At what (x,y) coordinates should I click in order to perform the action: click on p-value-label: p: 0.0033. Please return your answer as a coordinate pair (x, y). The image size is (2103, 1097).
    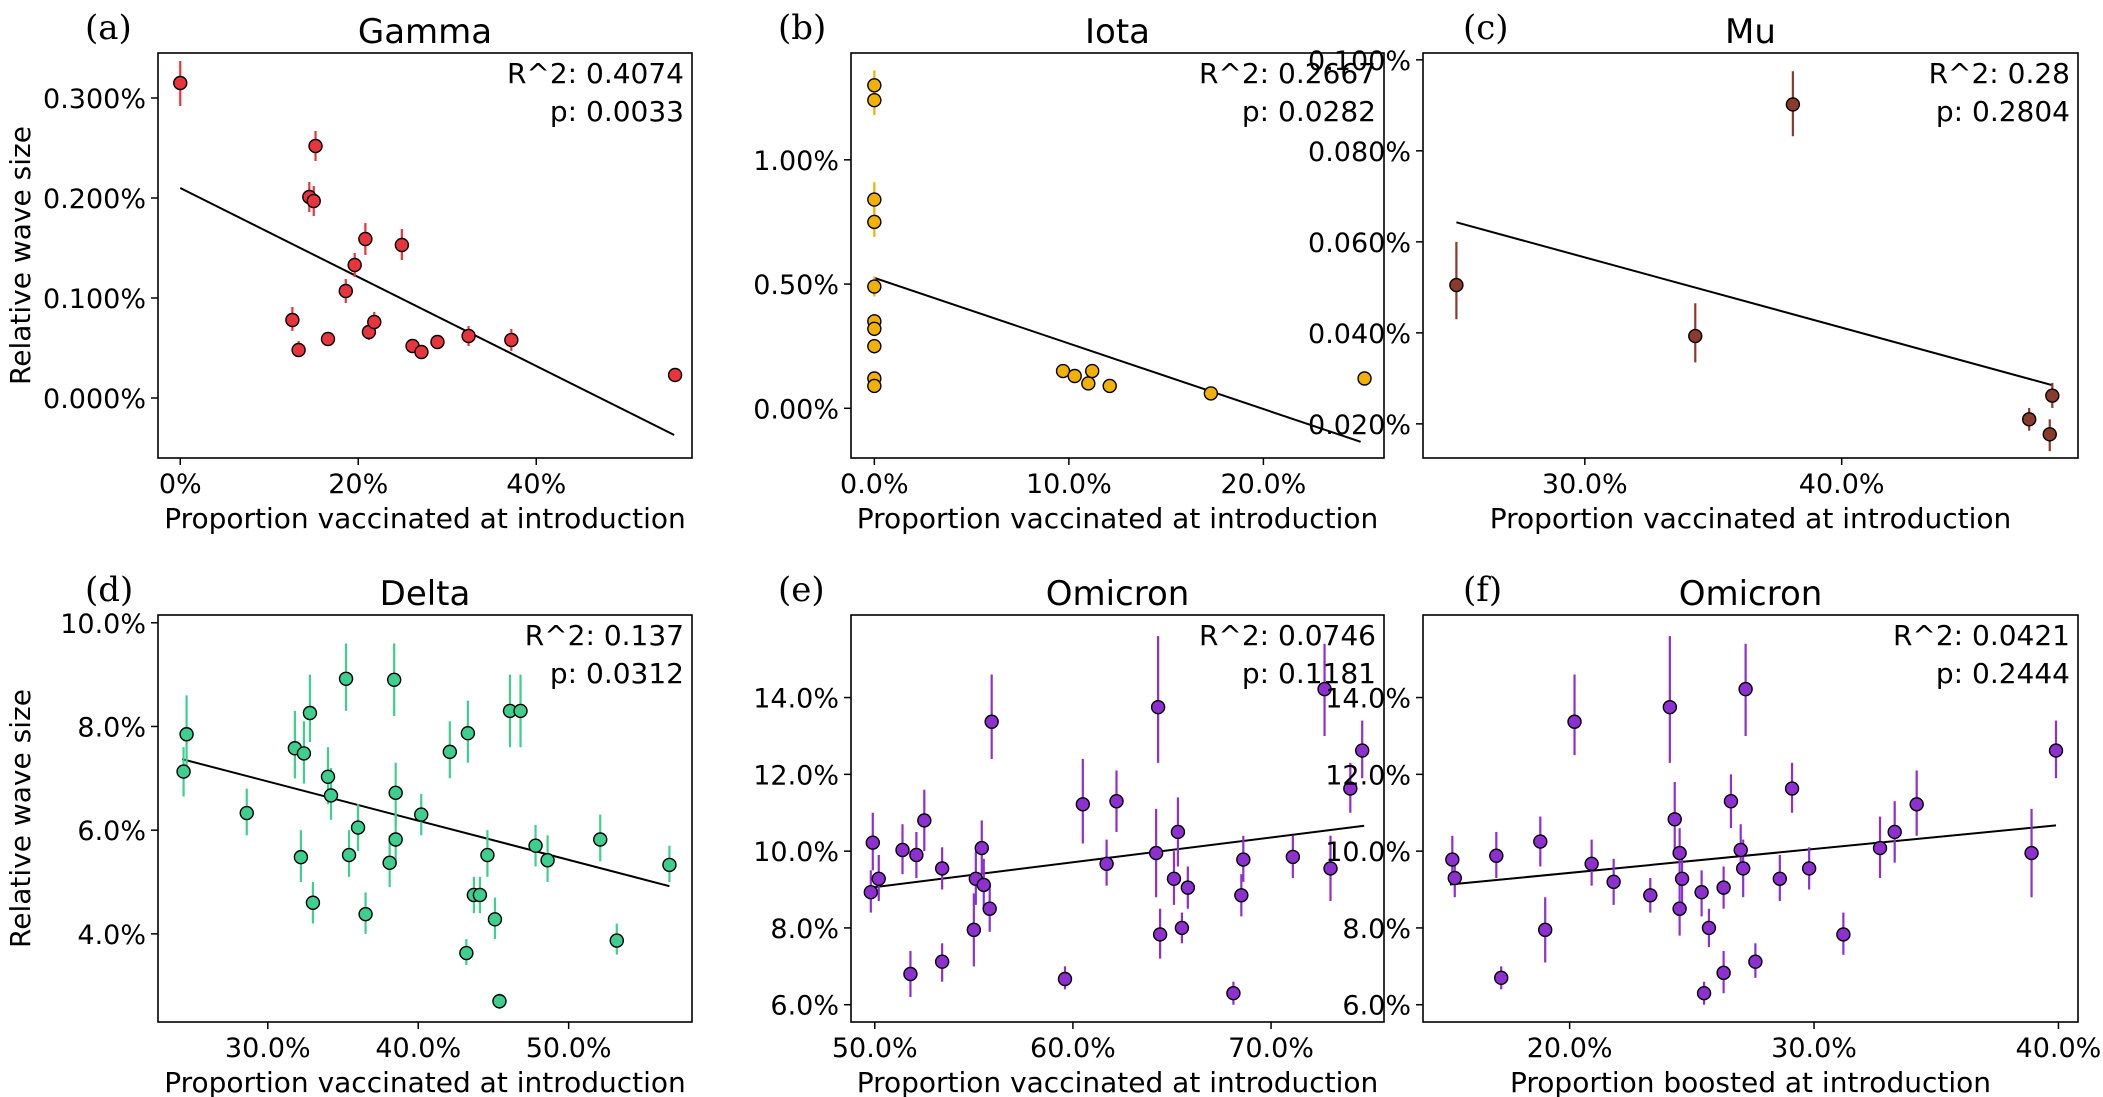
    Looking at the image, I should click on (617, 111).